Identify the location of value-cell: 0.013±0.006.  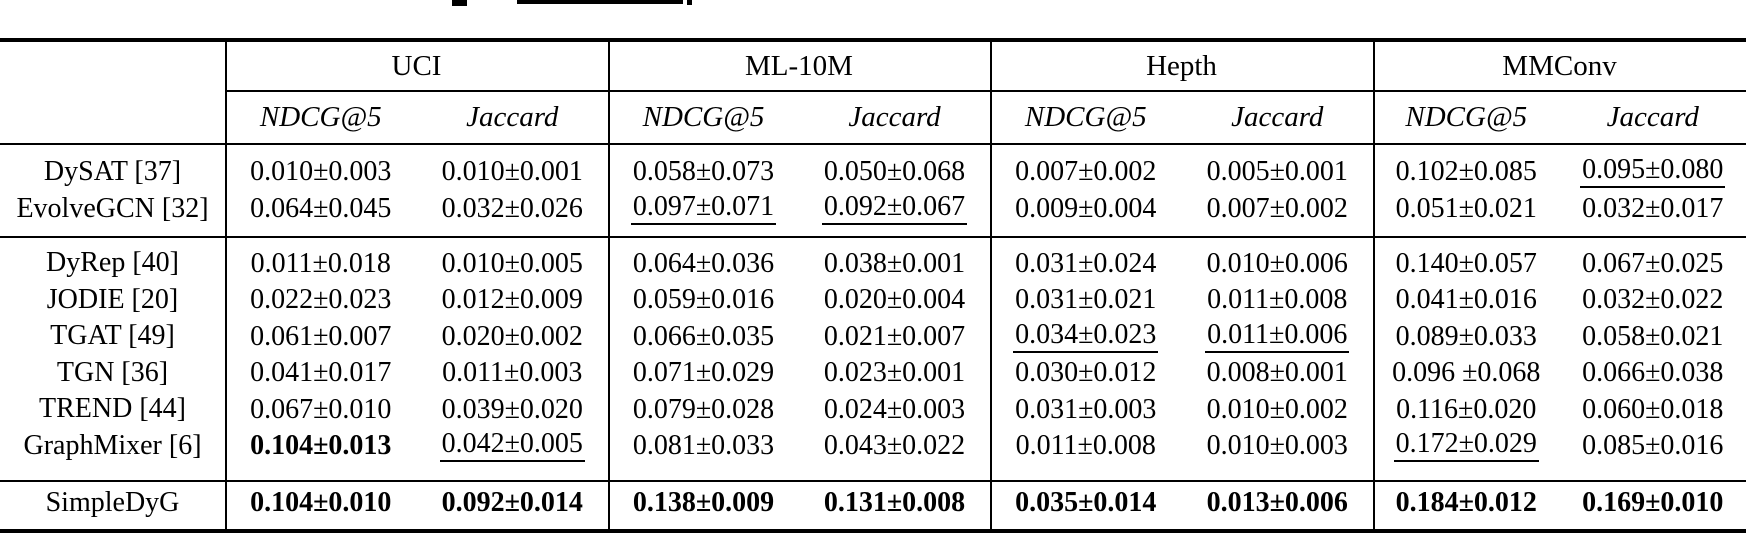
(1278, 503).